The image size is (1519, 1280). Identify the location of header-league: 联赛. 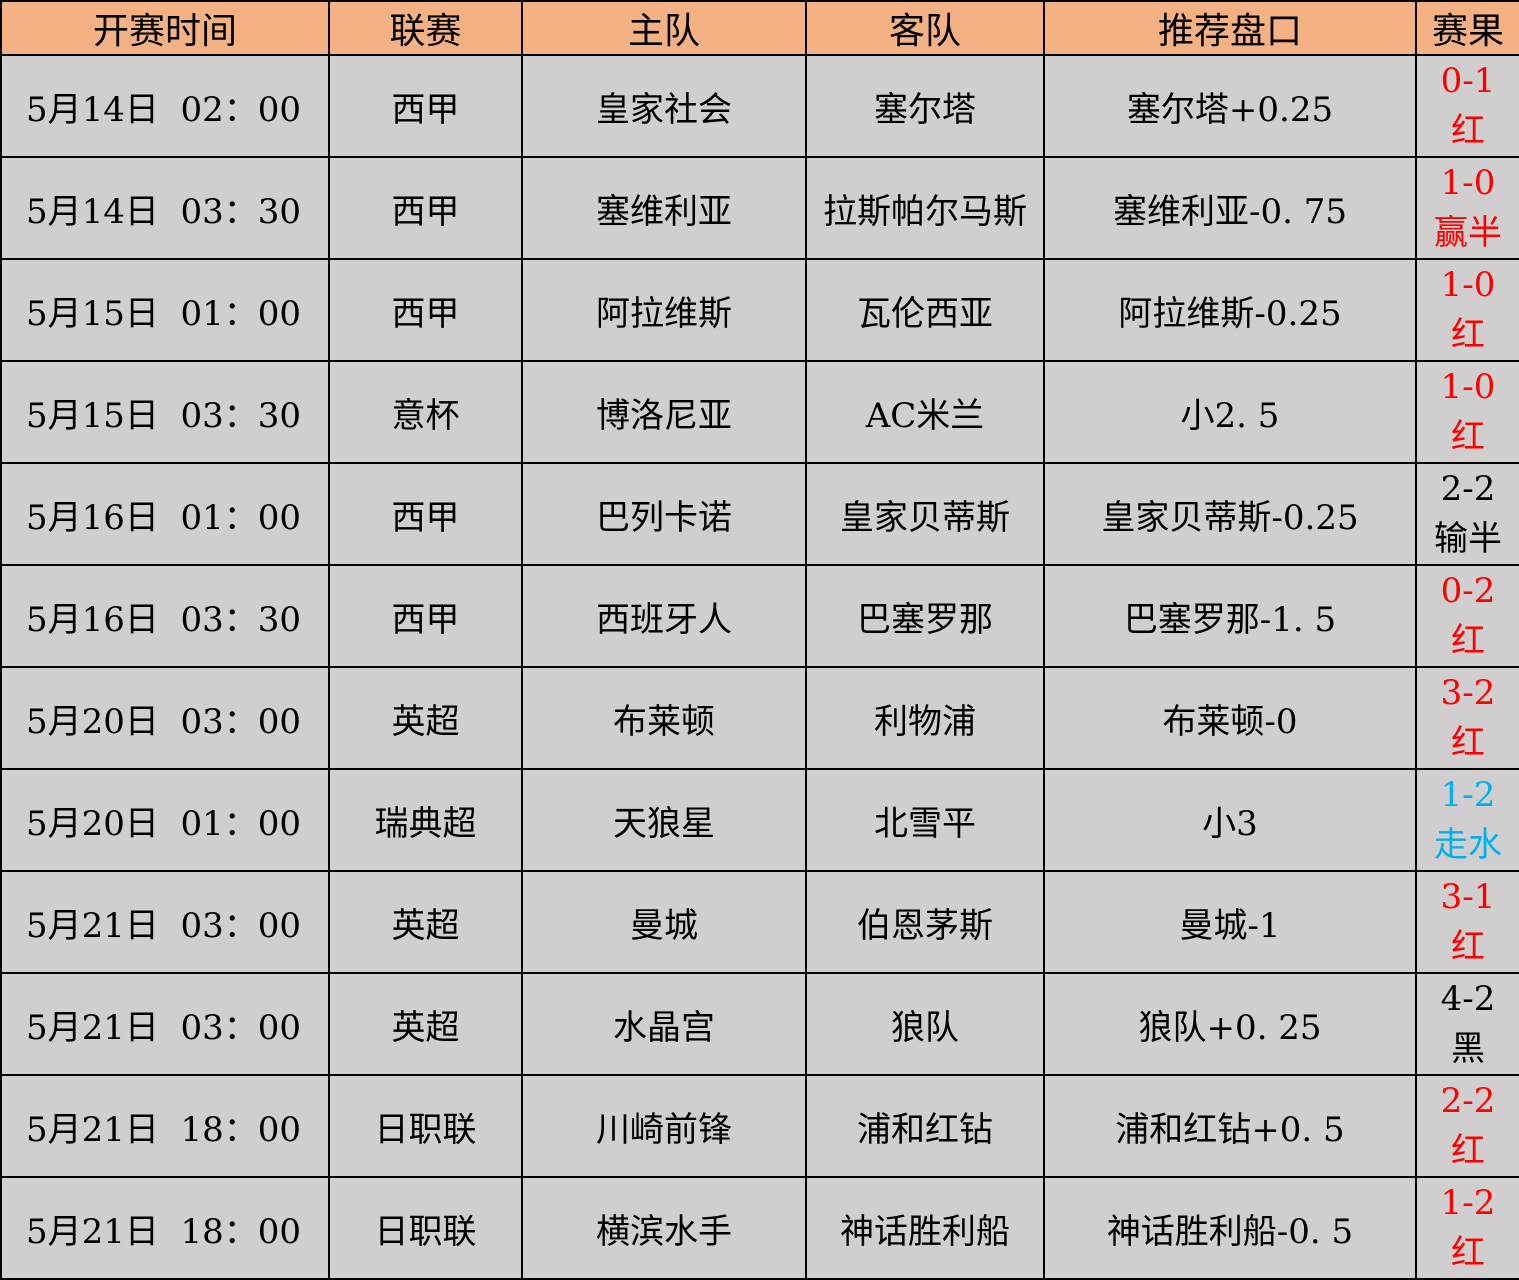
(425, 28).